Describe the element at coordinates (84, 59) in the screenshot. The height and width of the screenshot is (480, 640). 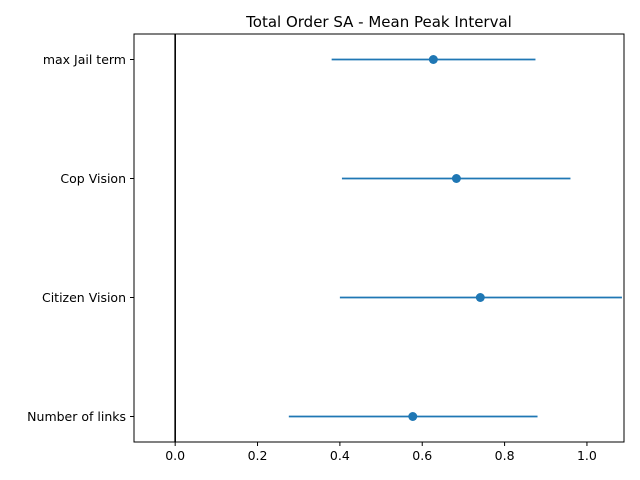
I see `y-tick-label: max Jail term` at that location.